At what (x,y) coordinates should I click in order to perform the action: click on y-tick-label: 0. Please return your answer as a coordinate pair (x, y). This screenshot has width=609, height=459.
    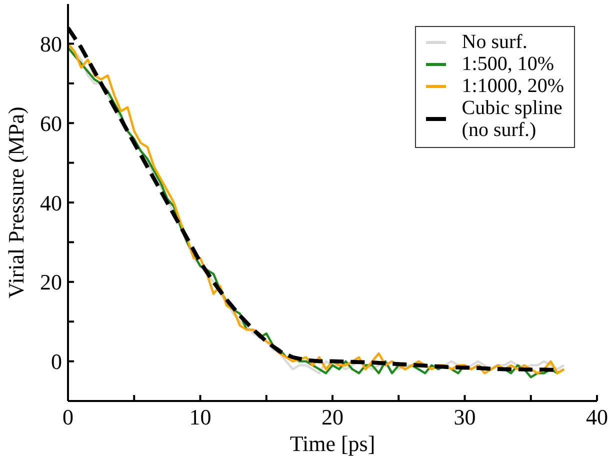
    Looking at the image, I should click on (56, 361).